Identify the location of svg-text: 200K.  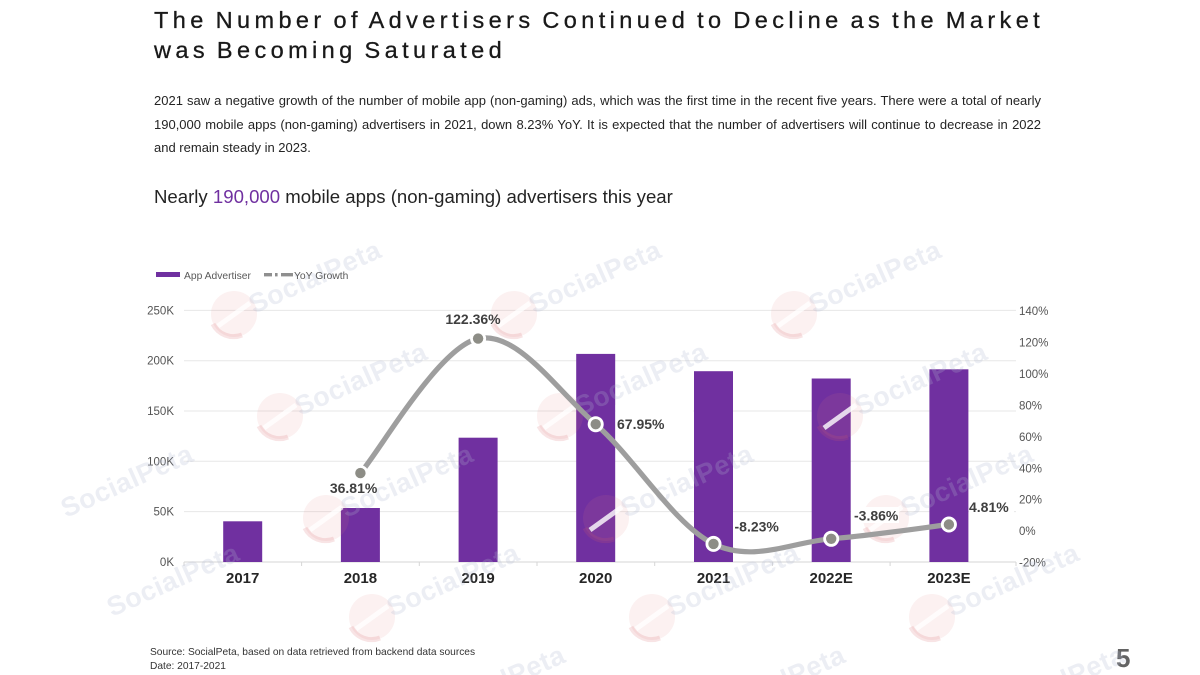
(160, 362).